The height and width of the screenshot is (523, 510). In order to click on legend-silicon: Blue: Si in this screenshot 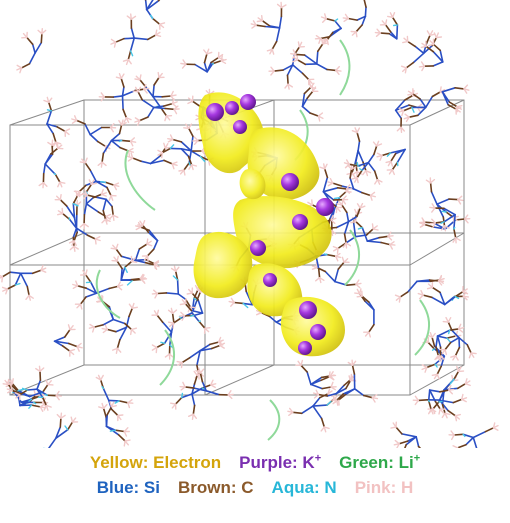, I will do `click(128, 487)`.